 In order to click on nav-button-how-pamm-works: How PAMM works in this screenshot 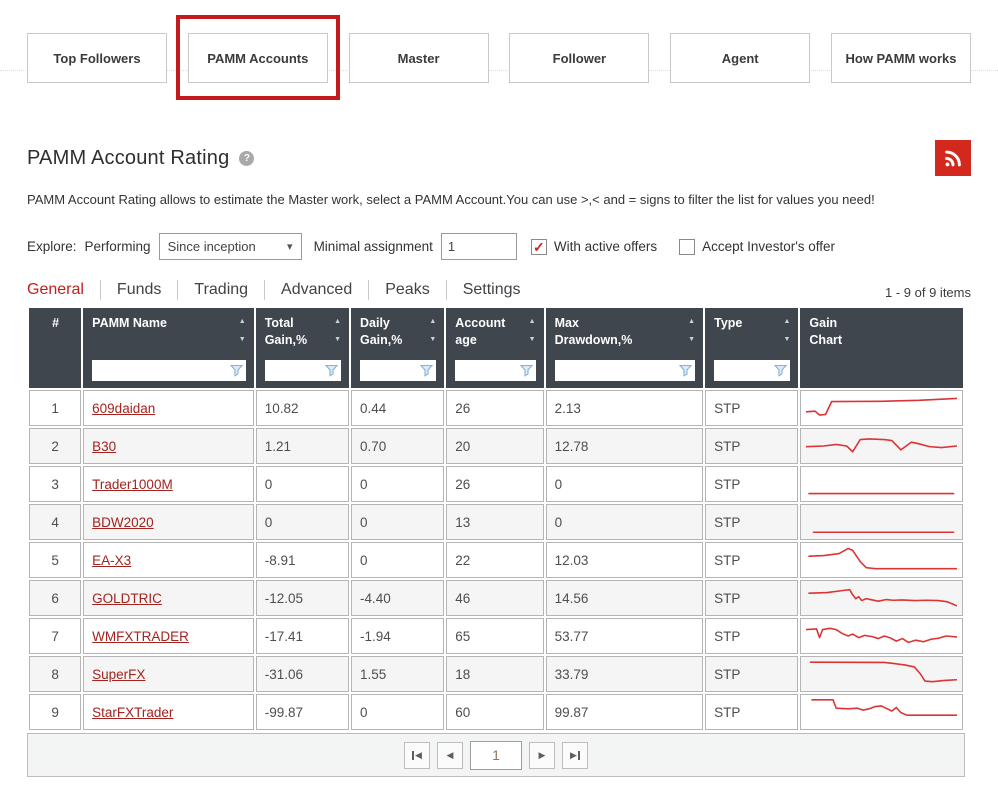, I will do `click(900, 58)`.